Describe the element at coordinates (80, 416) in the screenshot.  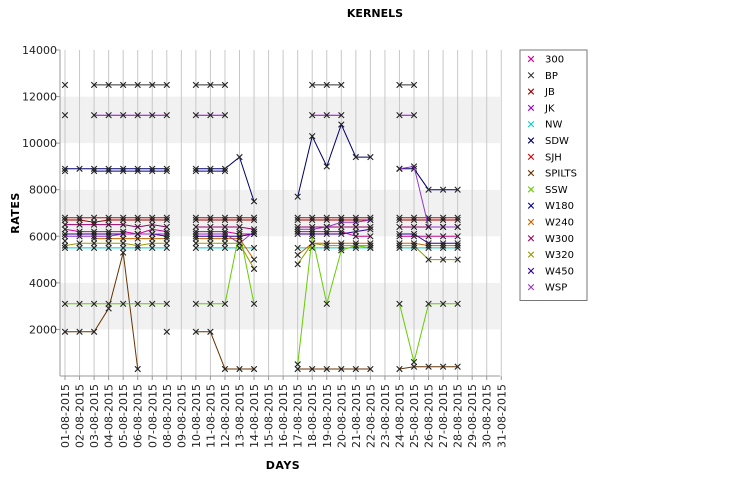
I see `x-tick-label: 02-08-2015` at that location.